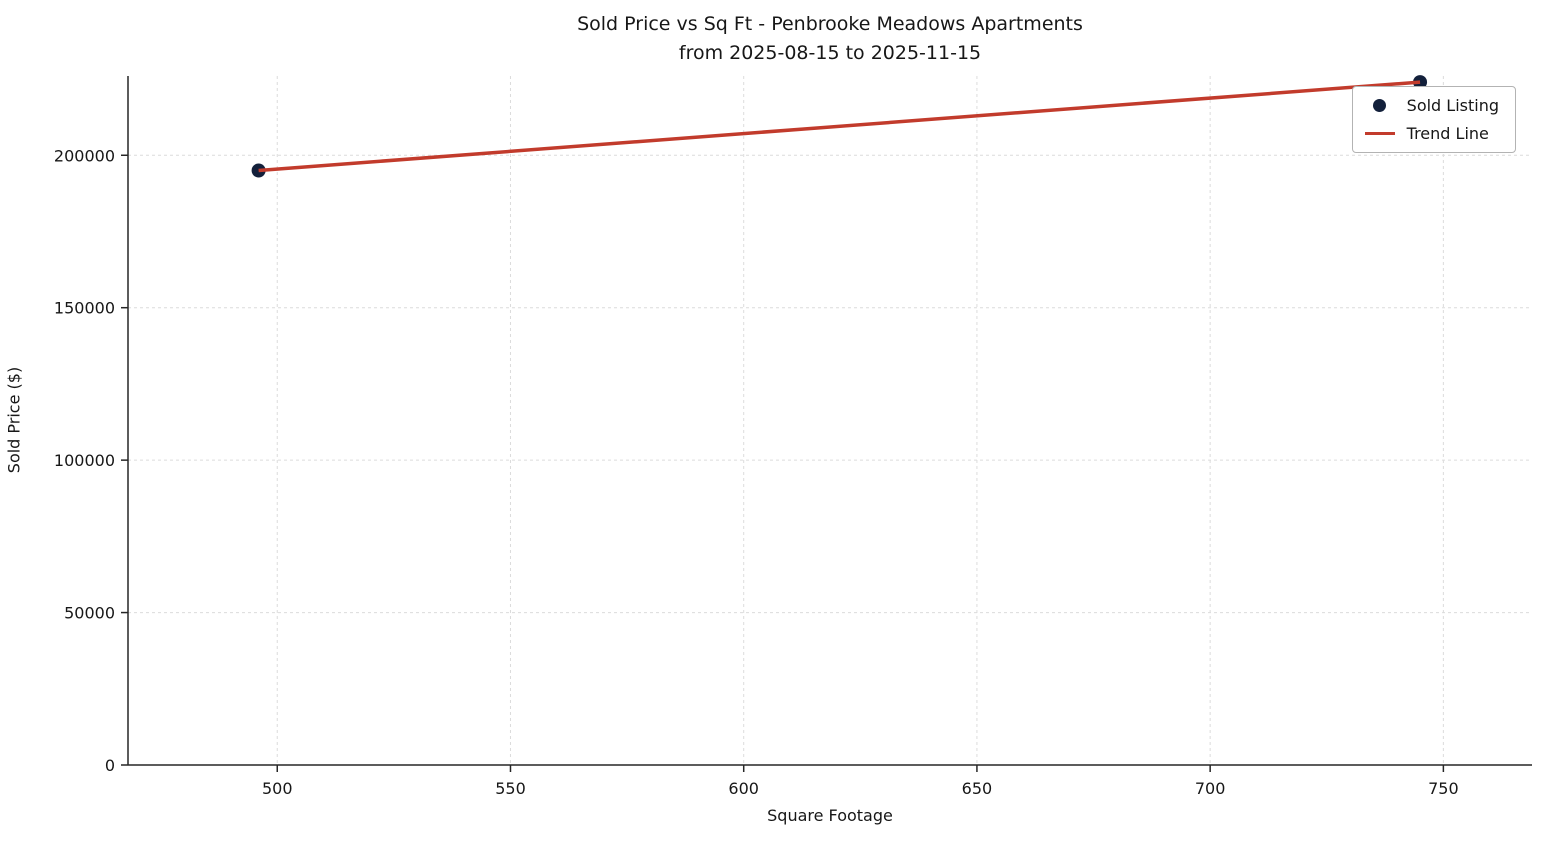  Describe the element at coordinates (1452, 105) in the screenshot. I see `legend-label-sold-listing: Sold Listing` at that location.